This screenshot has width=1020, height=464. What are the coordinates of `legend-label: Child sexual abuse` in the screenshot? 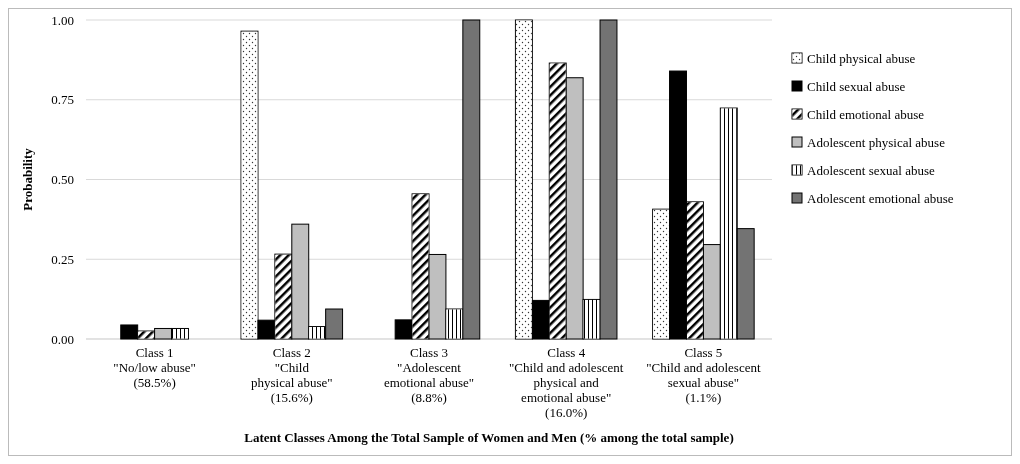 It's located at (856, 86).